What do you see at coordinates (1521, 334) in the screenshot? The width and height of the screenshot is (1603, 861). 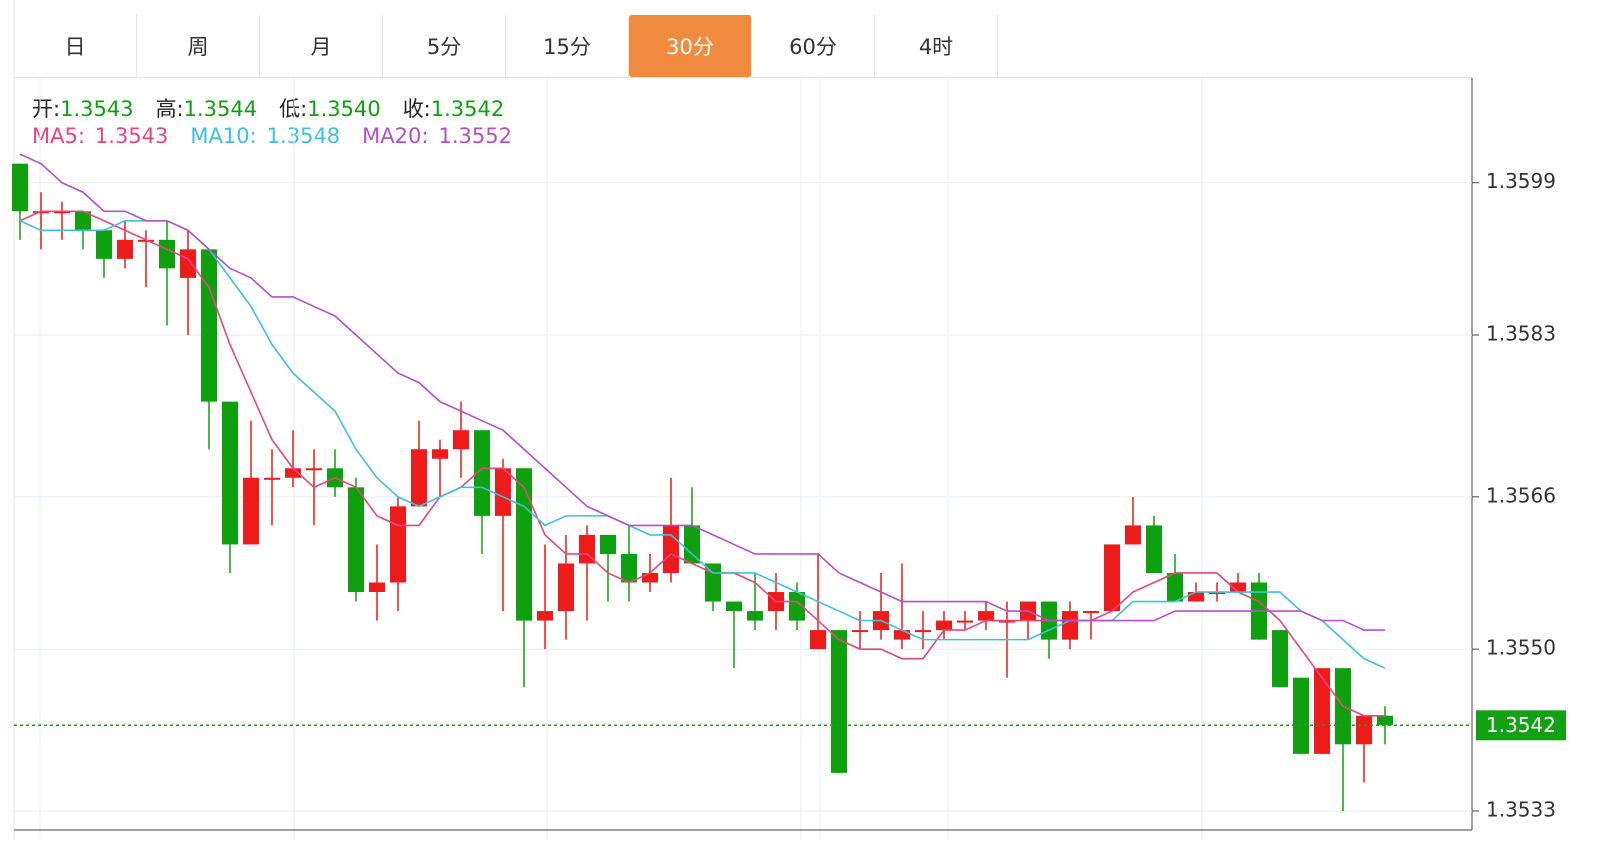 I see `y-tick-label: 1.3583` at bounding box center [1521, 334].